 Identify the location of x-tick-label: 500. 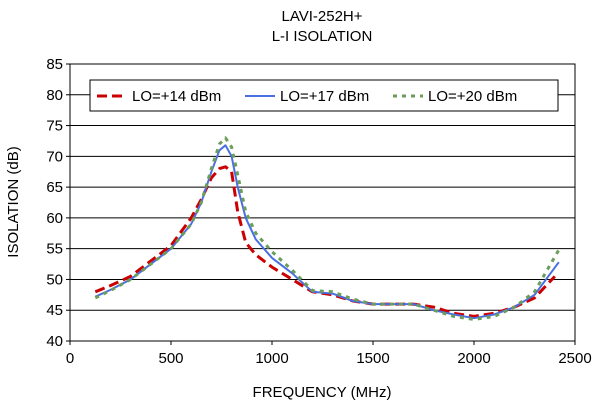
(170, 358).